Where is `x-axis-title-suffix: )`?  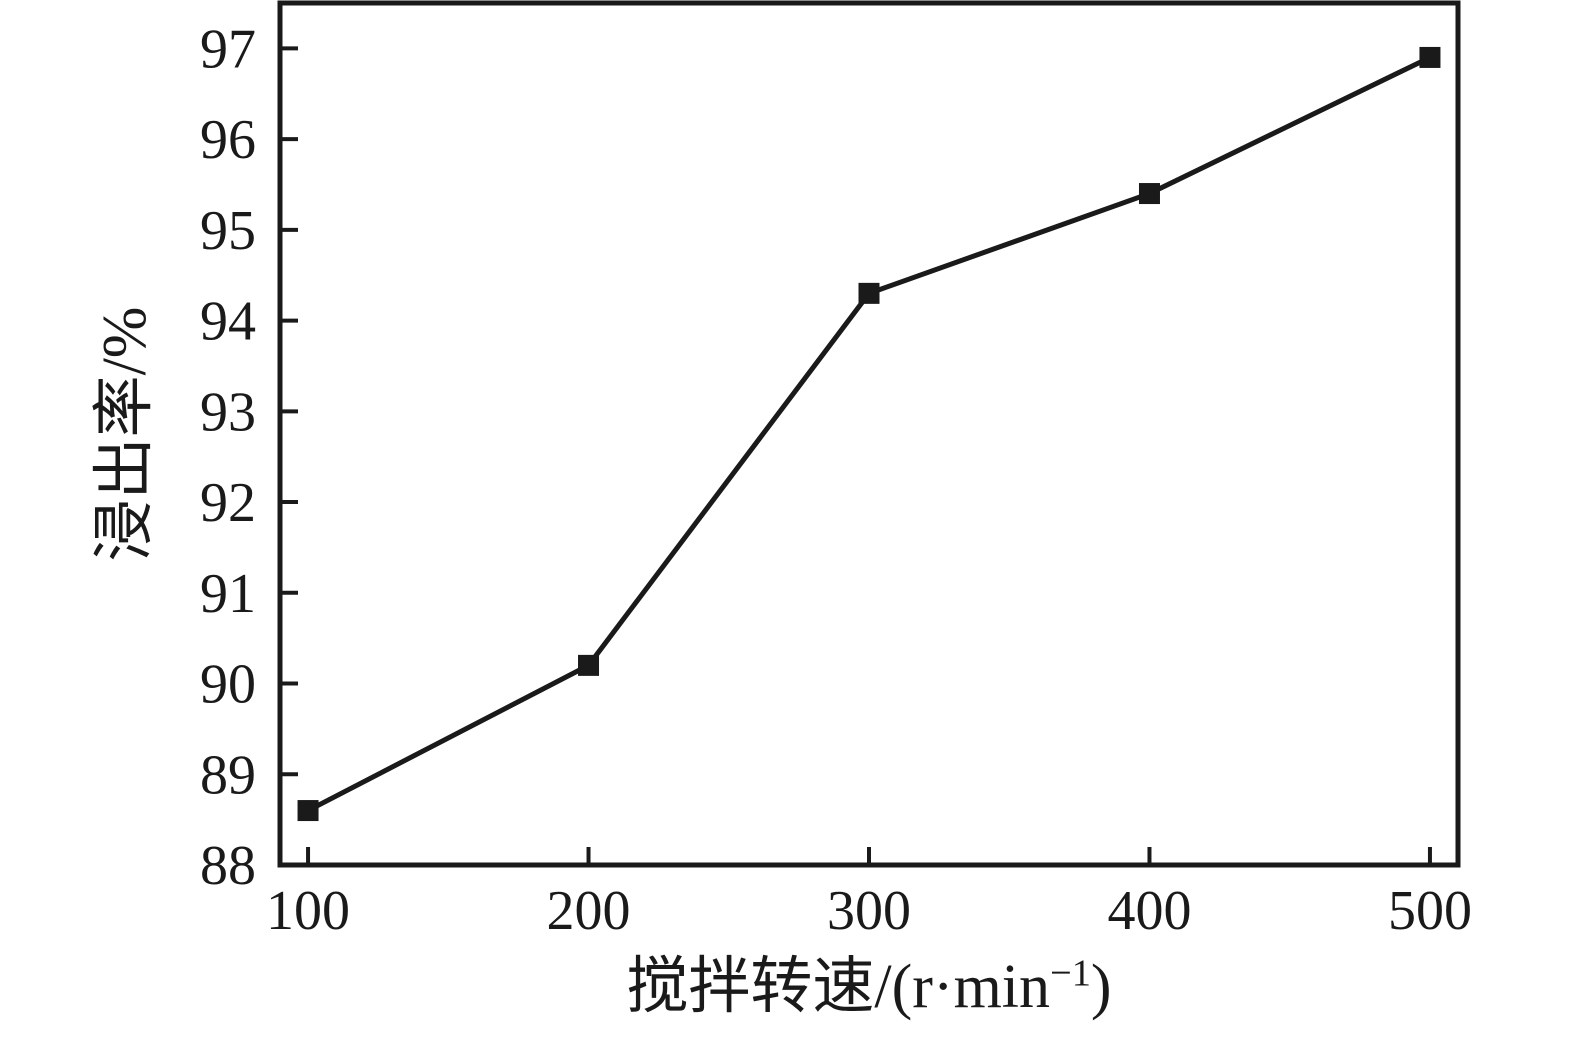
x-axis-title-suffix: ) is located at coordinates (1101, 987).